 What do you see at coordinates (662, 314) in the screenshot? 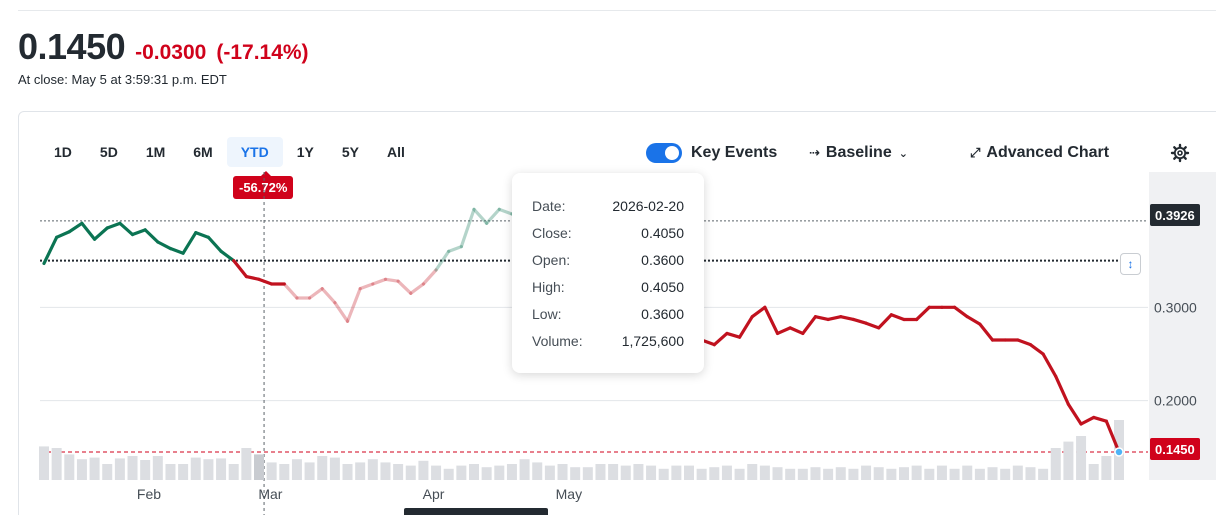
I see `tooltip-value: 0.3600` at bounding box center [662, 314].